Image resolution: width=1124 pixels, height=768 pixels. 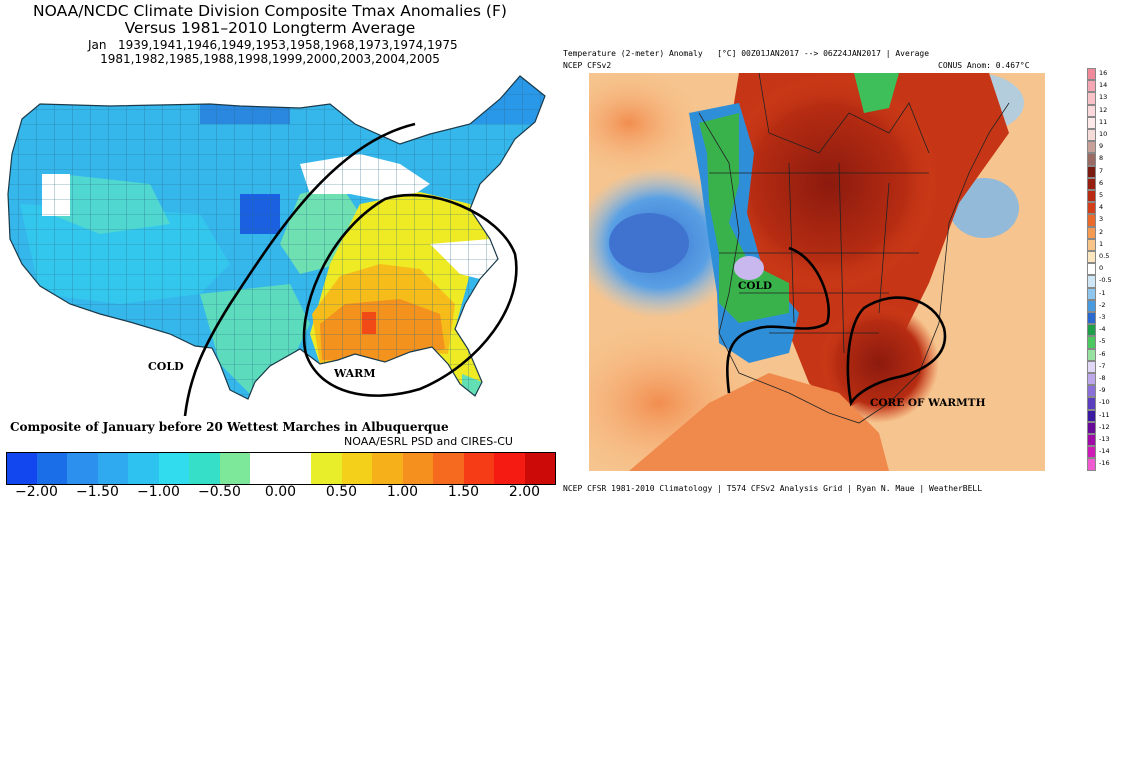 I want to click on right-label-core-of-warmth: CORE OF WARMTH, so click(x=928, y=403).